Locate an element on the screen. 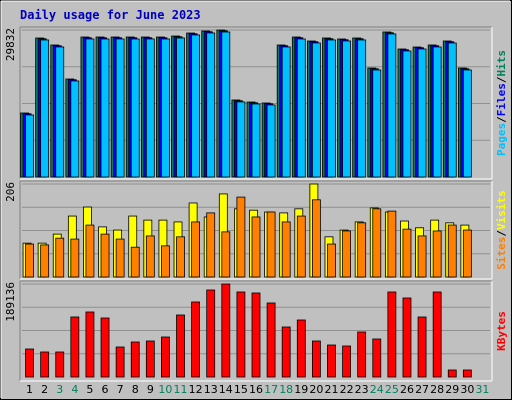 The height and width of the screenshot is (400, 512). x-tick-label: 5 is located at coordinates (89, 389).